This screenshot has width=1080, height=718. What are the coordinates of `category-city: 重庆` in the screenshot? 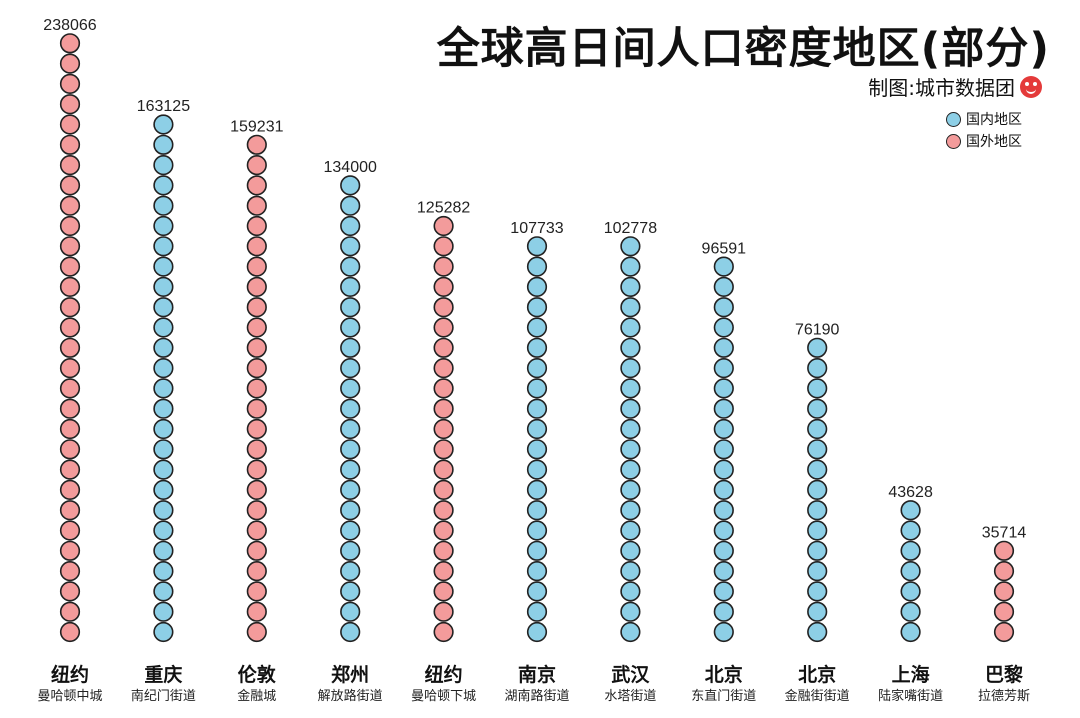 It's located at (163, 675).